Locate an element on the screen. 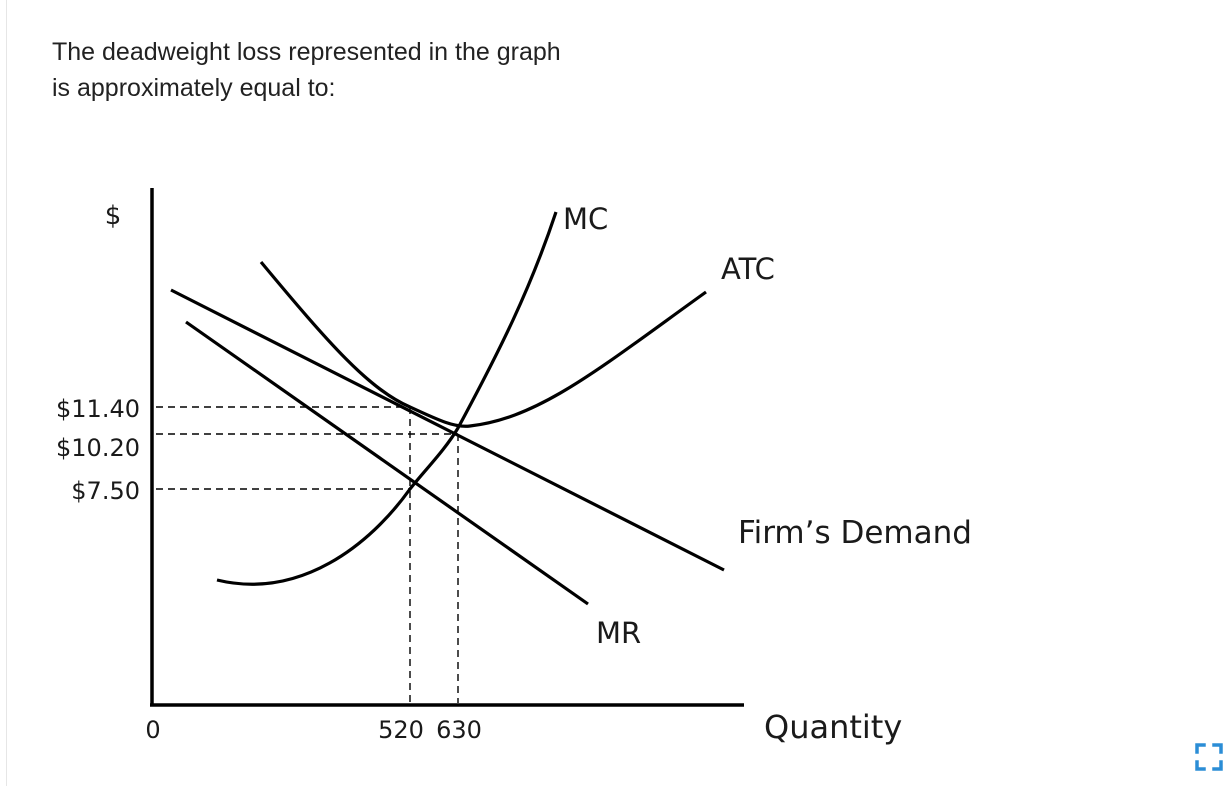 This screenshot has height=786, width=1232. expand-icon is located at coordinates (1209, 757).